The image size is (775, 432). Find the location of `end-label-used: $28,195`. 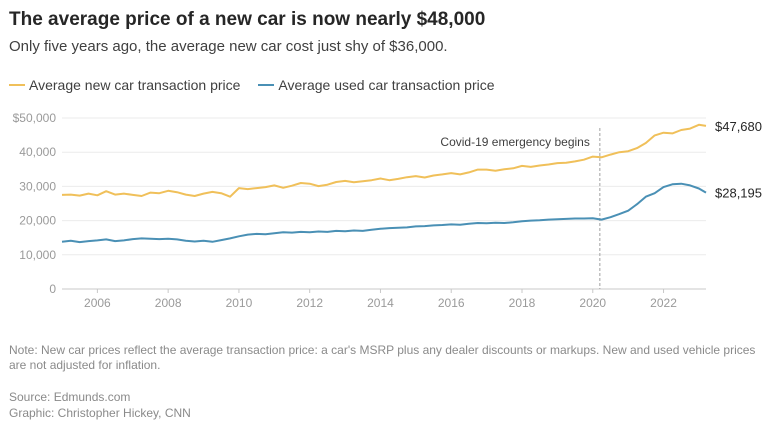

end-label-used: $28,195 is located at coordinates (738, 193).